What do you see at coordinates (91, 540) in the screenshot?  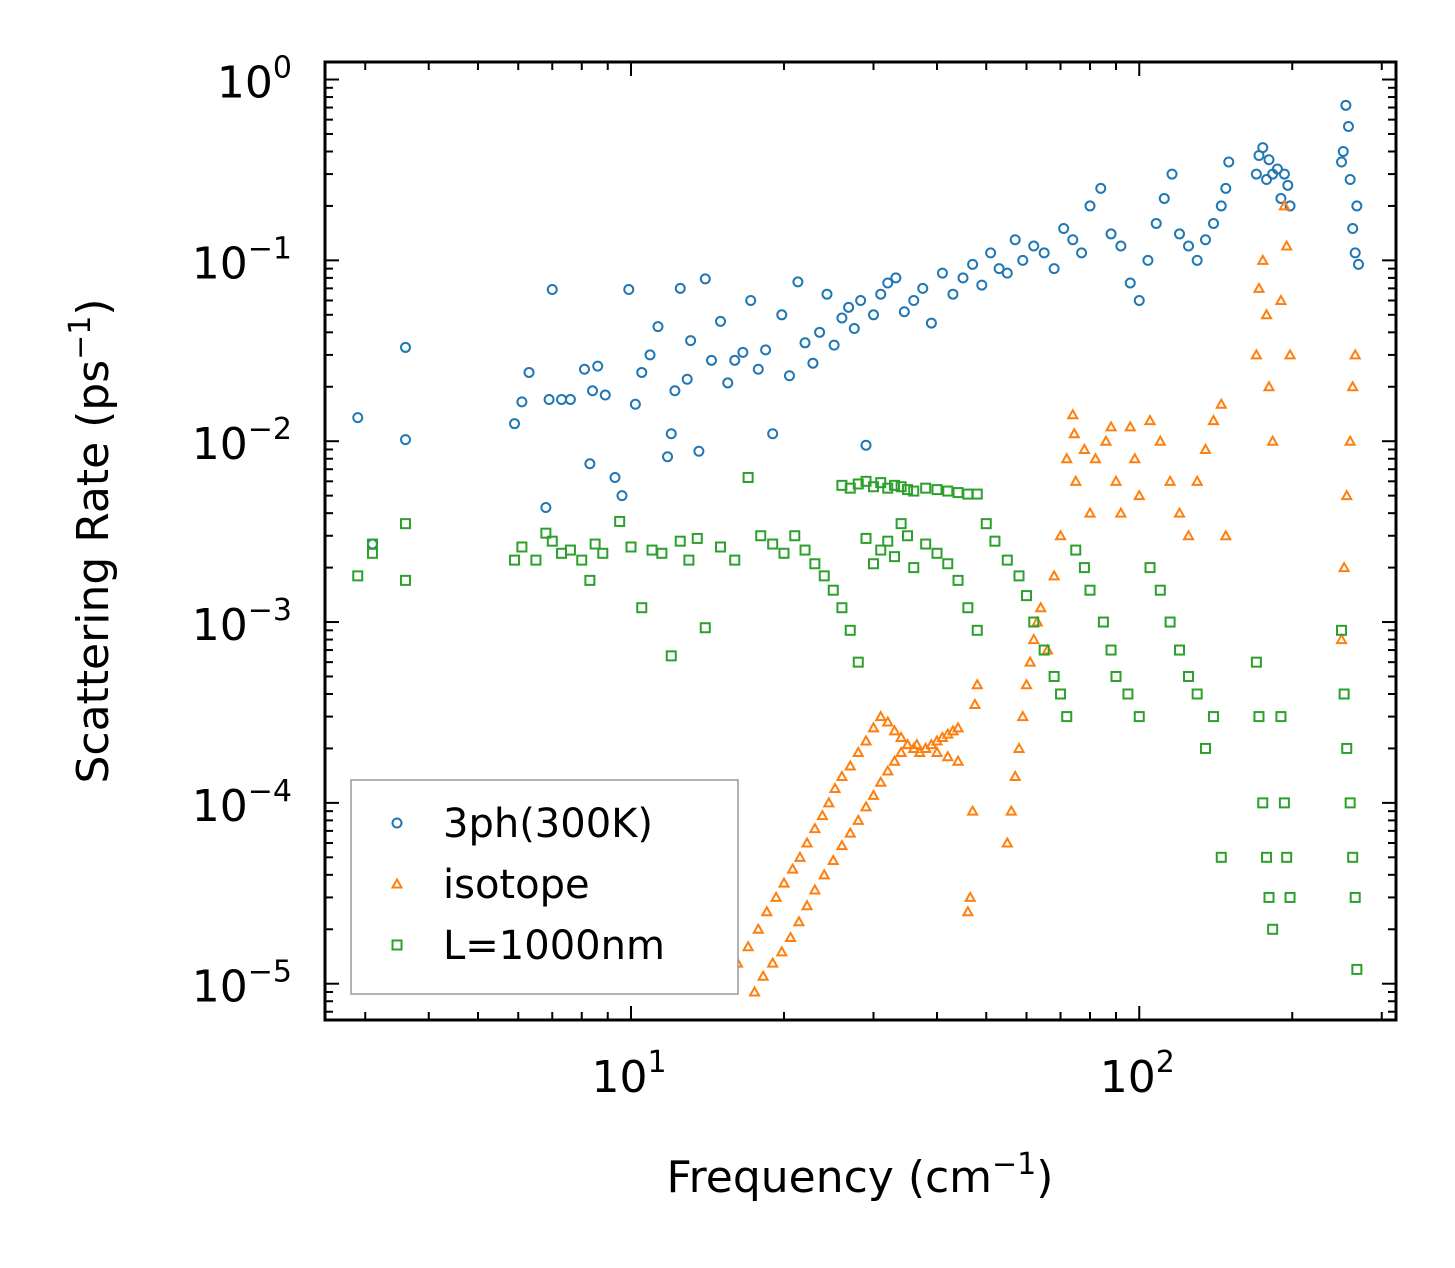 I see `y-axis-title: Scattering Rate (ps−1)` at bounding box center [91, 540].